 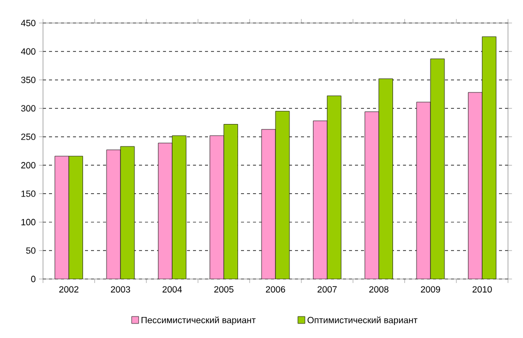 What do you see at coordinates (28, 108) in the screenshot?
I see `y-tick-label: 300` at bounding box center [28, 108].